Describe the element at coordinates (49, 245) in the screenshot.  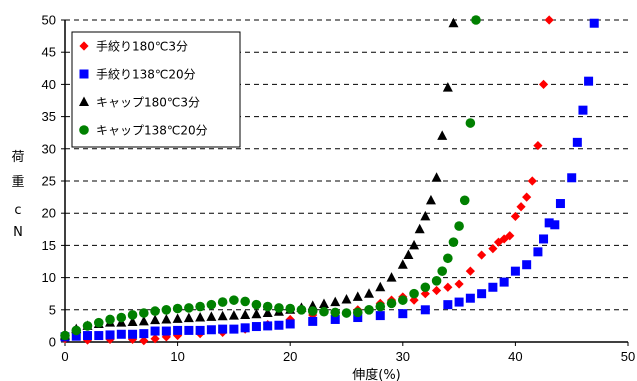
I see `y-tick-label-15: 15` at that location.